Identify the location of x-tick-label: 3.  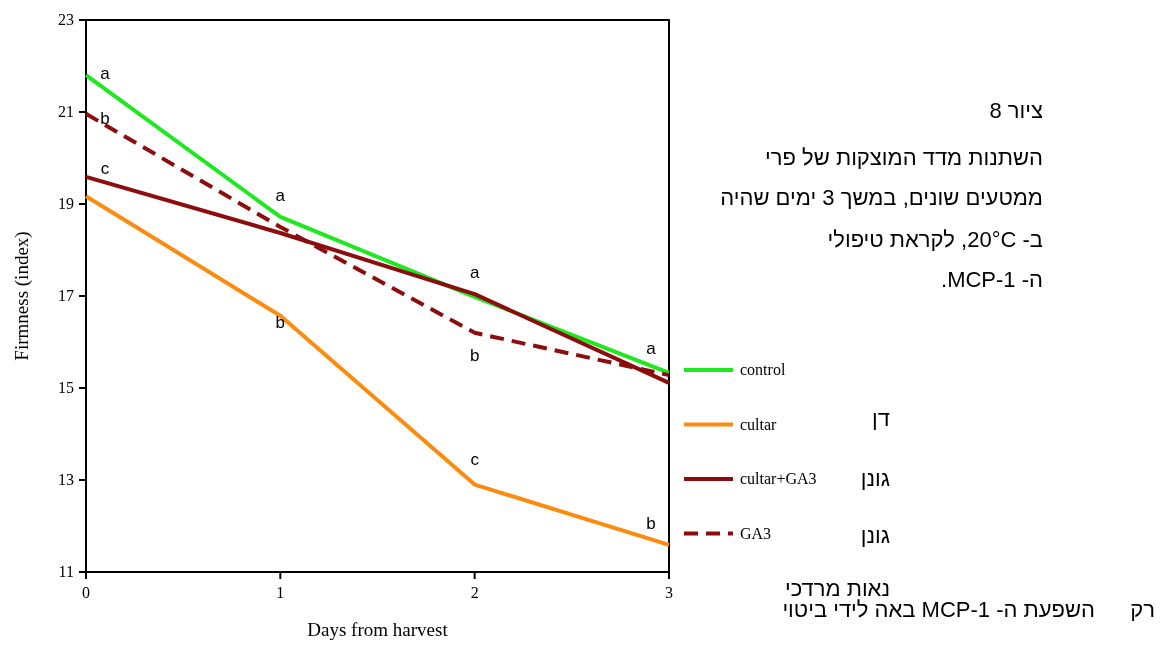
(669, 592).